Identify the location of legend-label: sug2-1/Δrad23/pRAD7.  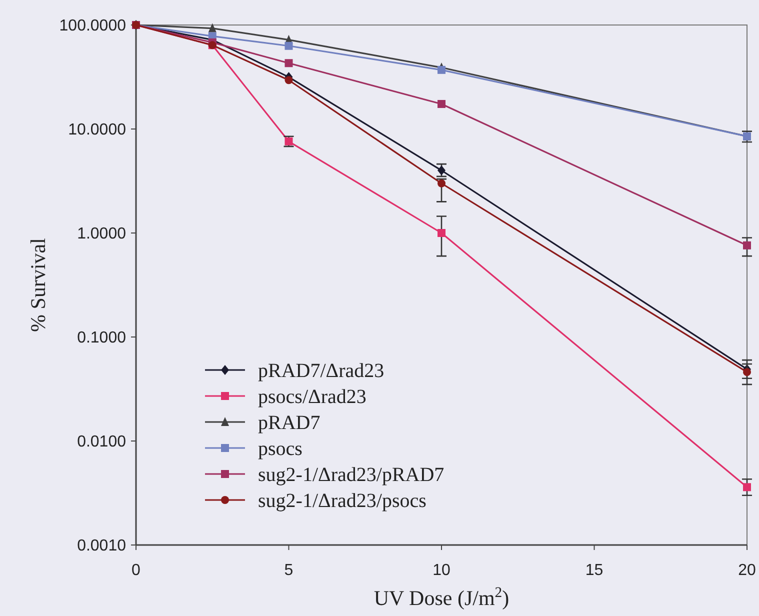
(351, 475).